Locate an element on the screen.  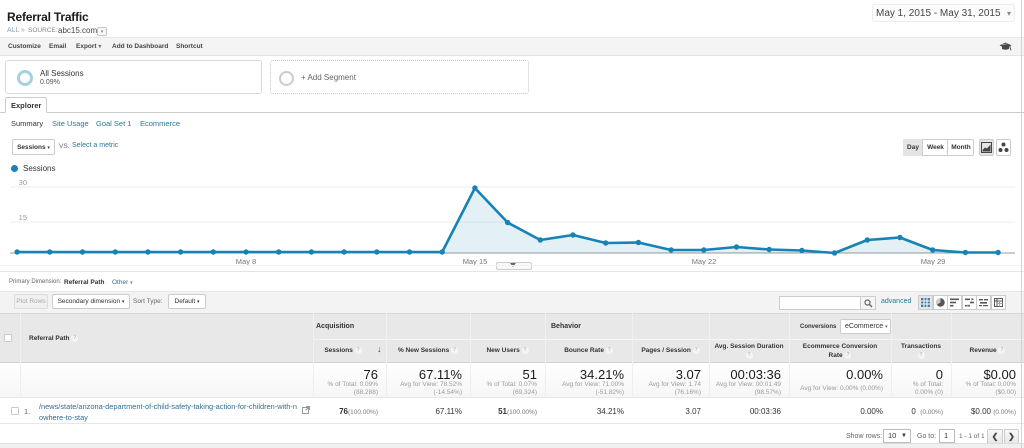
svg-text: May 8 is located at coordinates (246, 261).